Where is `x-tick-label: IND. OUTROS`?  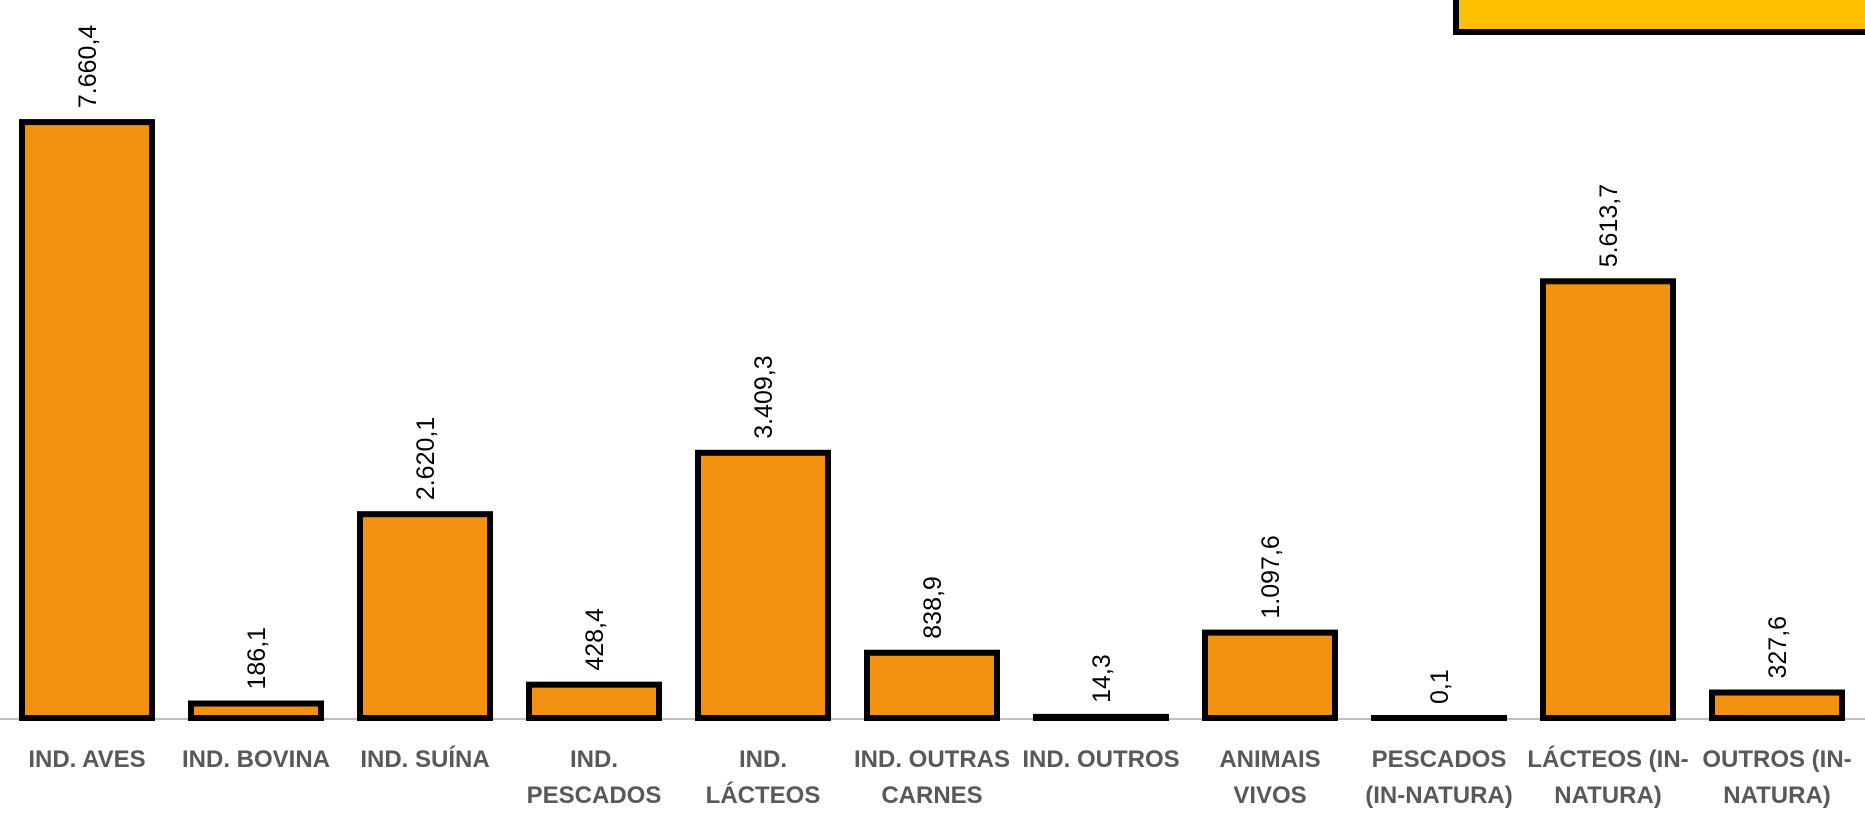
x-tick-label: IND. OUTROS is located at coordinates (1101, 760).